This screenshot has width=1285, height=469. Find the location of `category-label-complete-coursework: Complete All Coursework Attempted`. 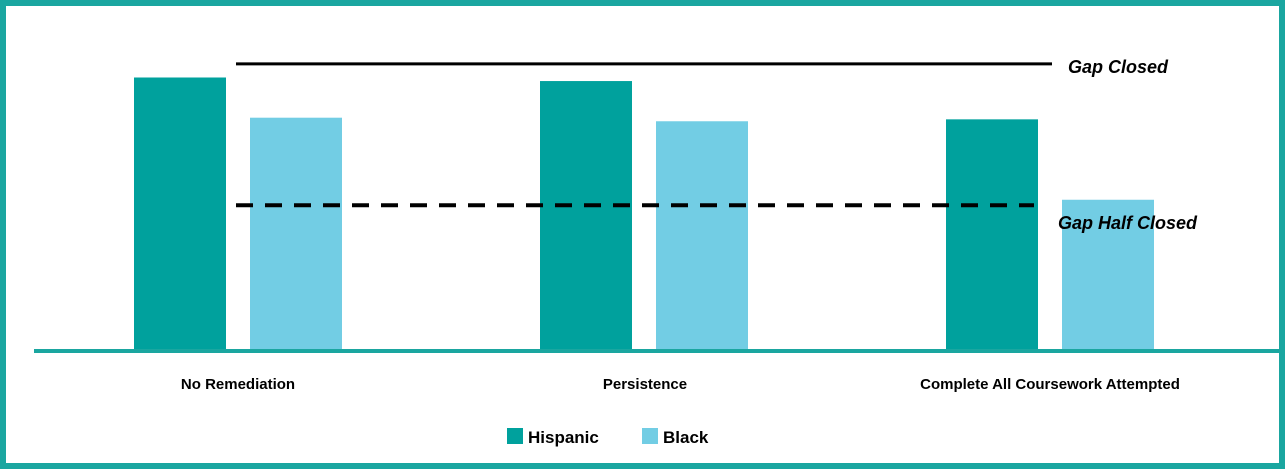

category-label-complete-coursework: Complete All Coursework Attempted is located at coordinates (1050, 384).